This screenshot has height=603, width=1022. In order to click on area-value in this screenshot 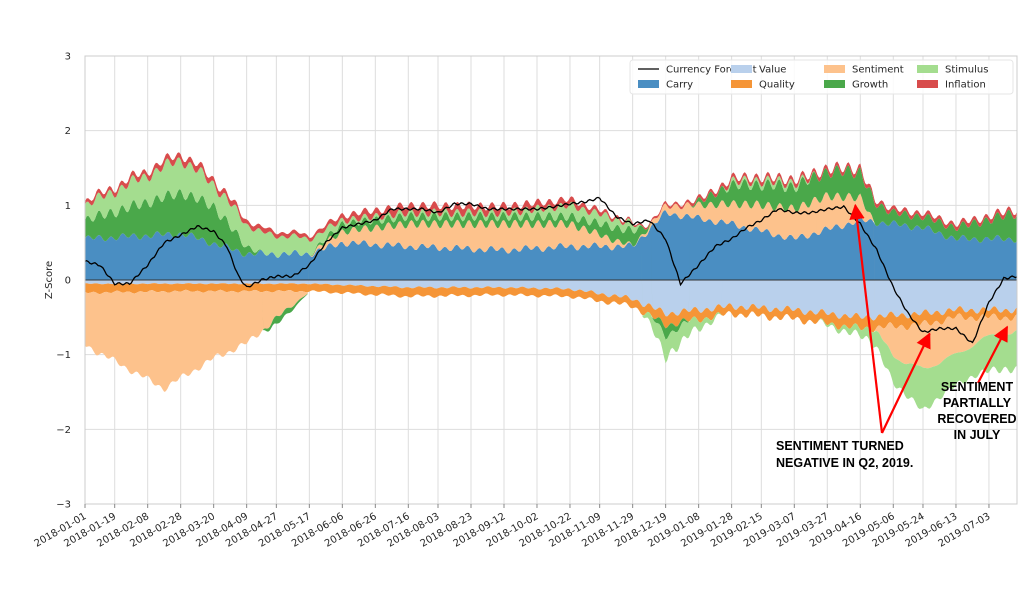, I will do `click(551, 300)`.